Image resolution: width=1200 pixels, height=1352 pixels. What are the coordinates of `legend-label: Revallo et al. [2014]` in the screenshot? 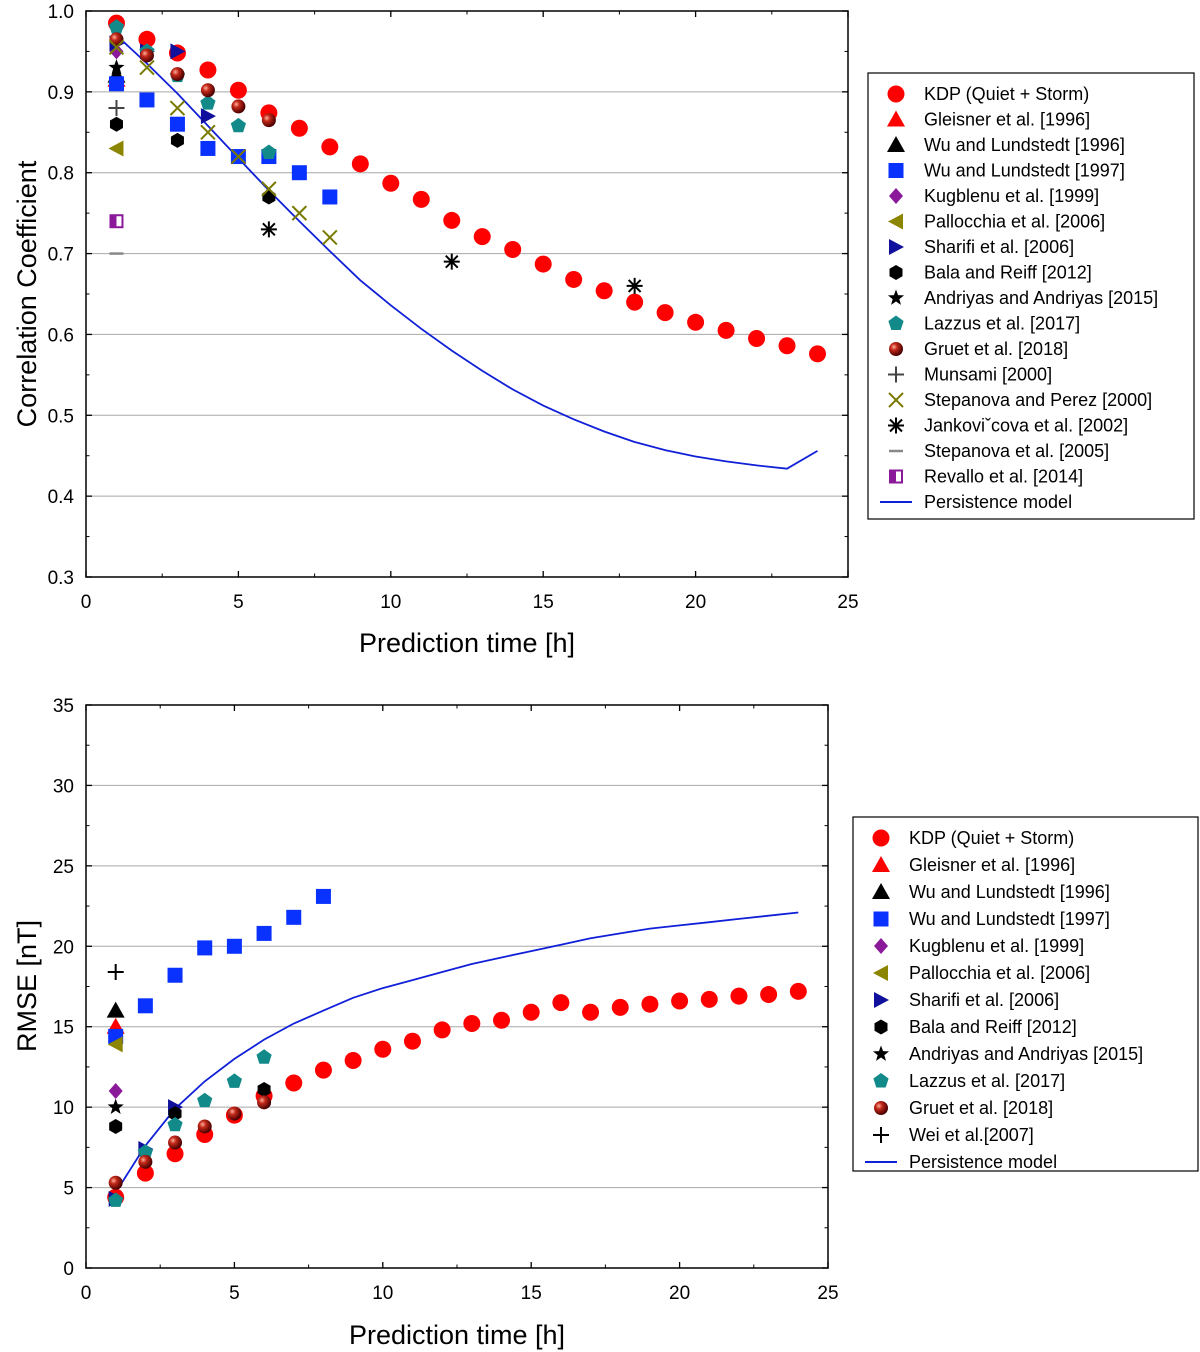 It's located at (1003, 477).